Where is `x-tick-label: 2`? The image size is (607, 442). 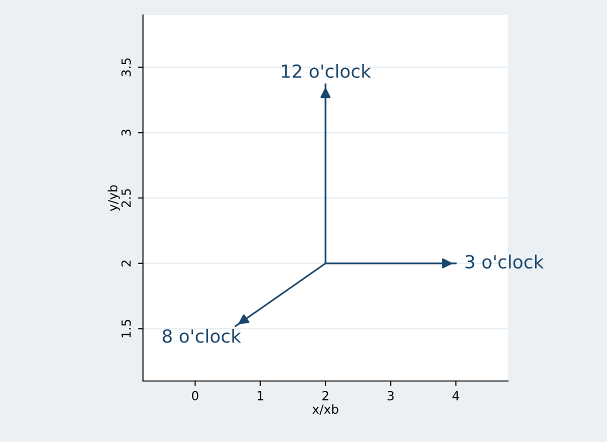
x-tick-label: 2 is located at coordinates (325, 395).